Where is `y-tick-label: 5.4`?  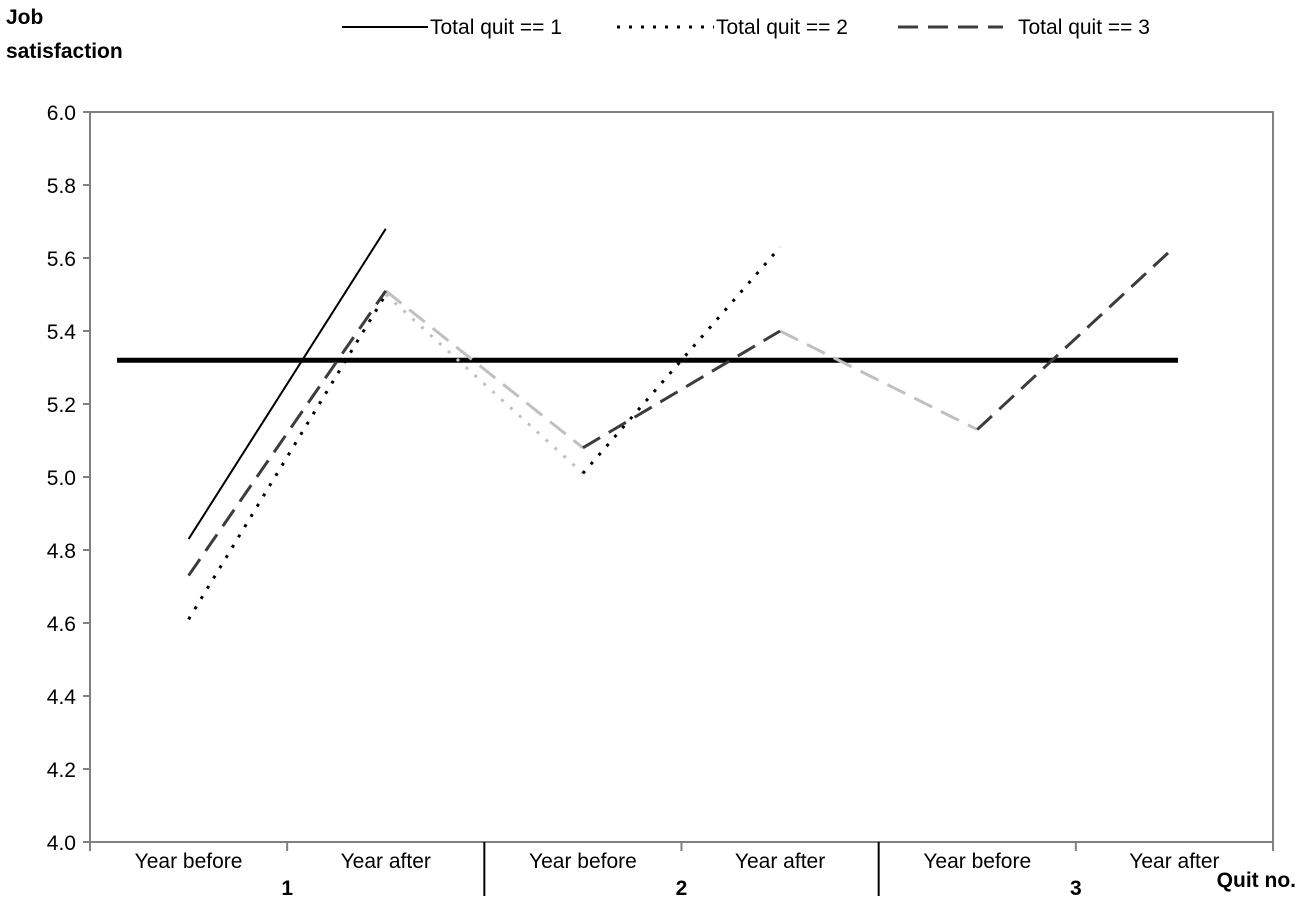 y-tick-label: 5.4 is located at coordinates (62, 332).